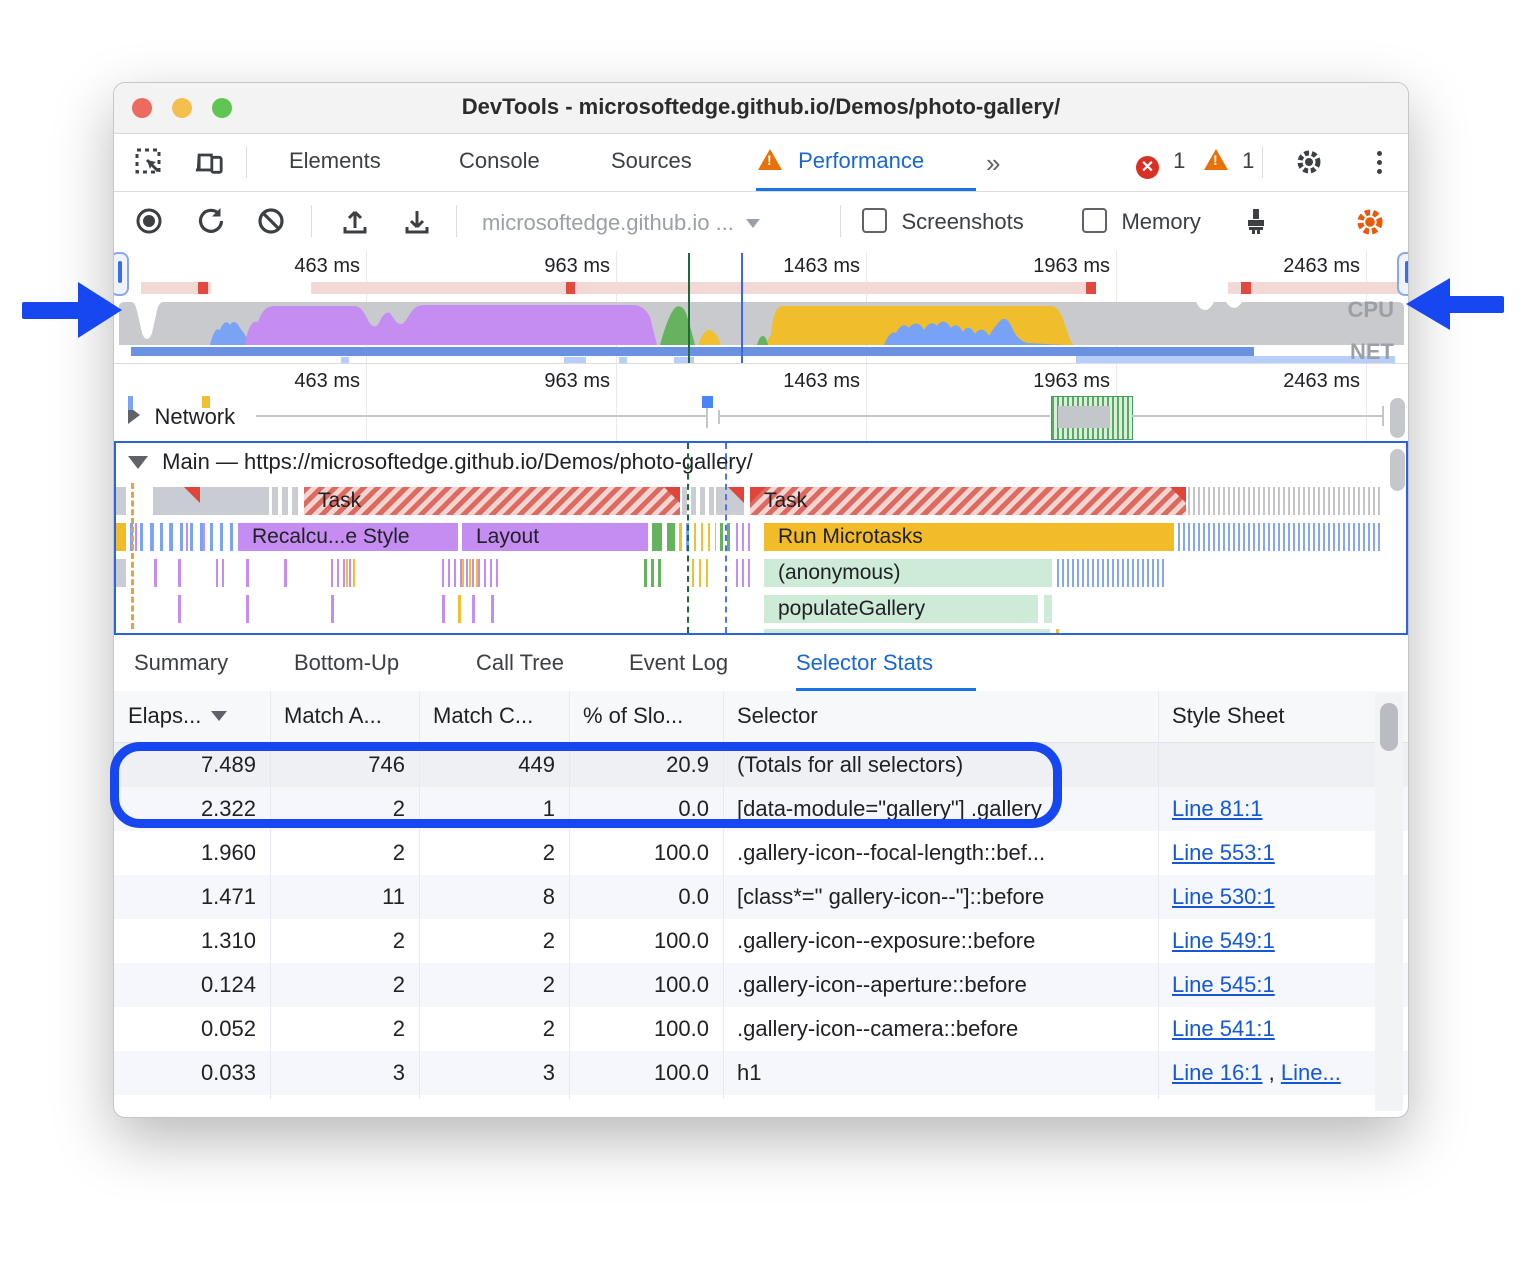  What do you see at coordinates (761, 323) in the screenshot?
I see `cpu-activity-chart` at bounding box center [761, 323].